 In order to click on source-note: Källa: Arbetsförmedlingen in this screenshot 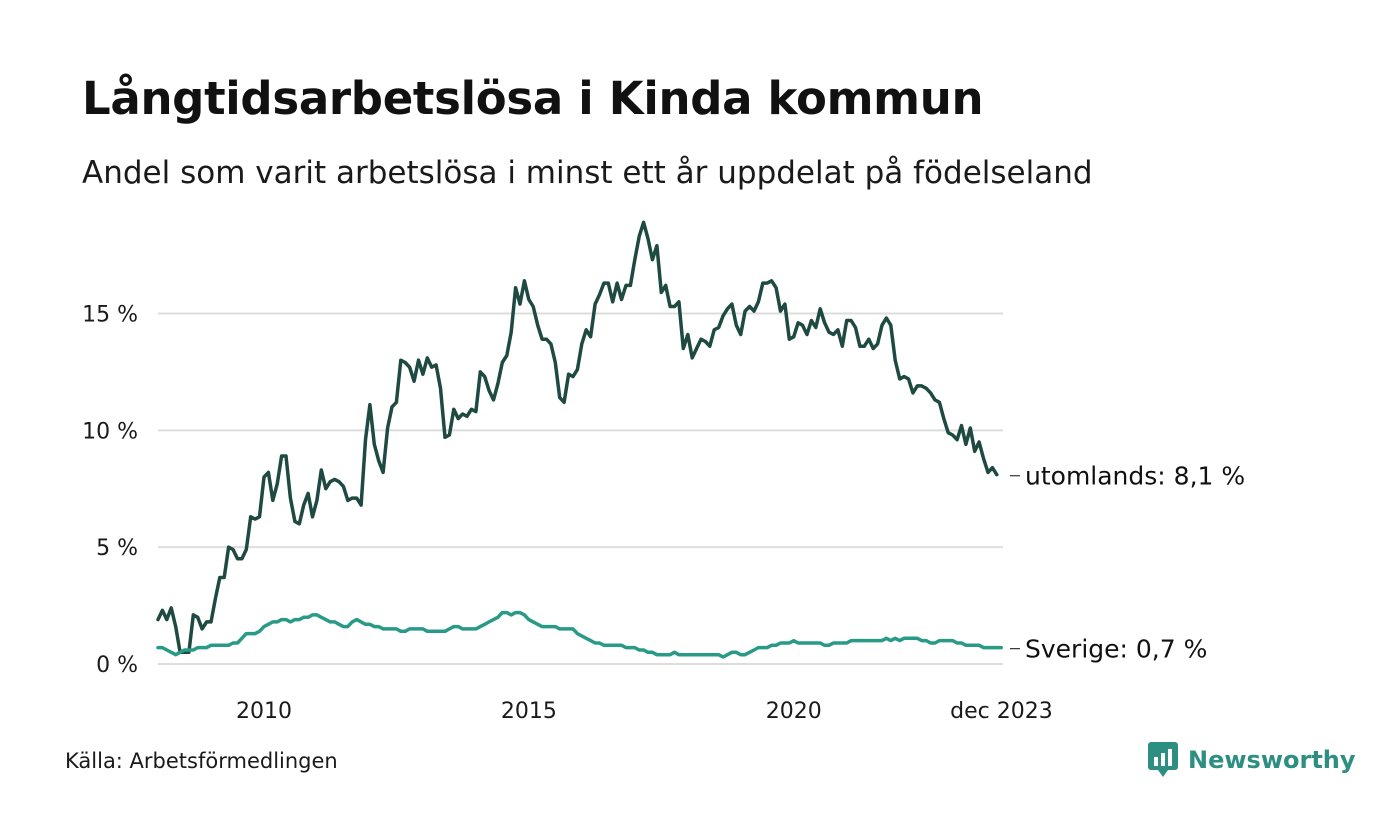, I will do `click(201, 761)`.